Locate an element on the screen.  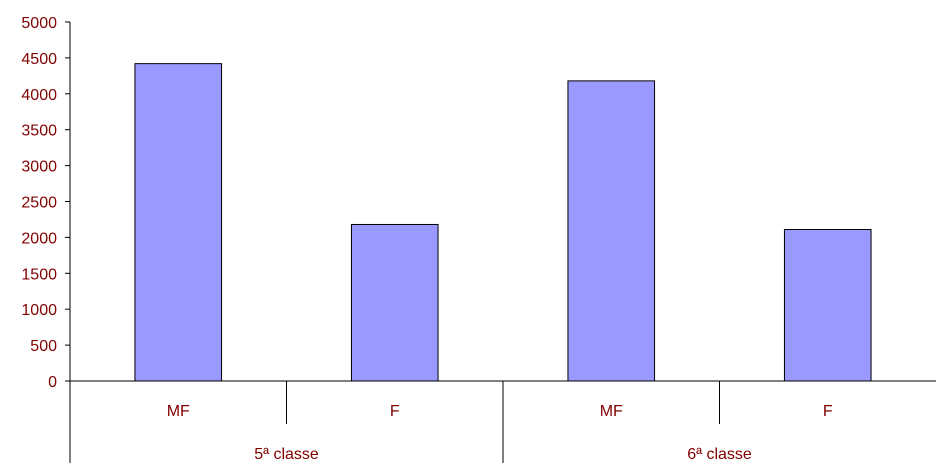
y-tick-label: 2000 is located at coordinates (39, 238).